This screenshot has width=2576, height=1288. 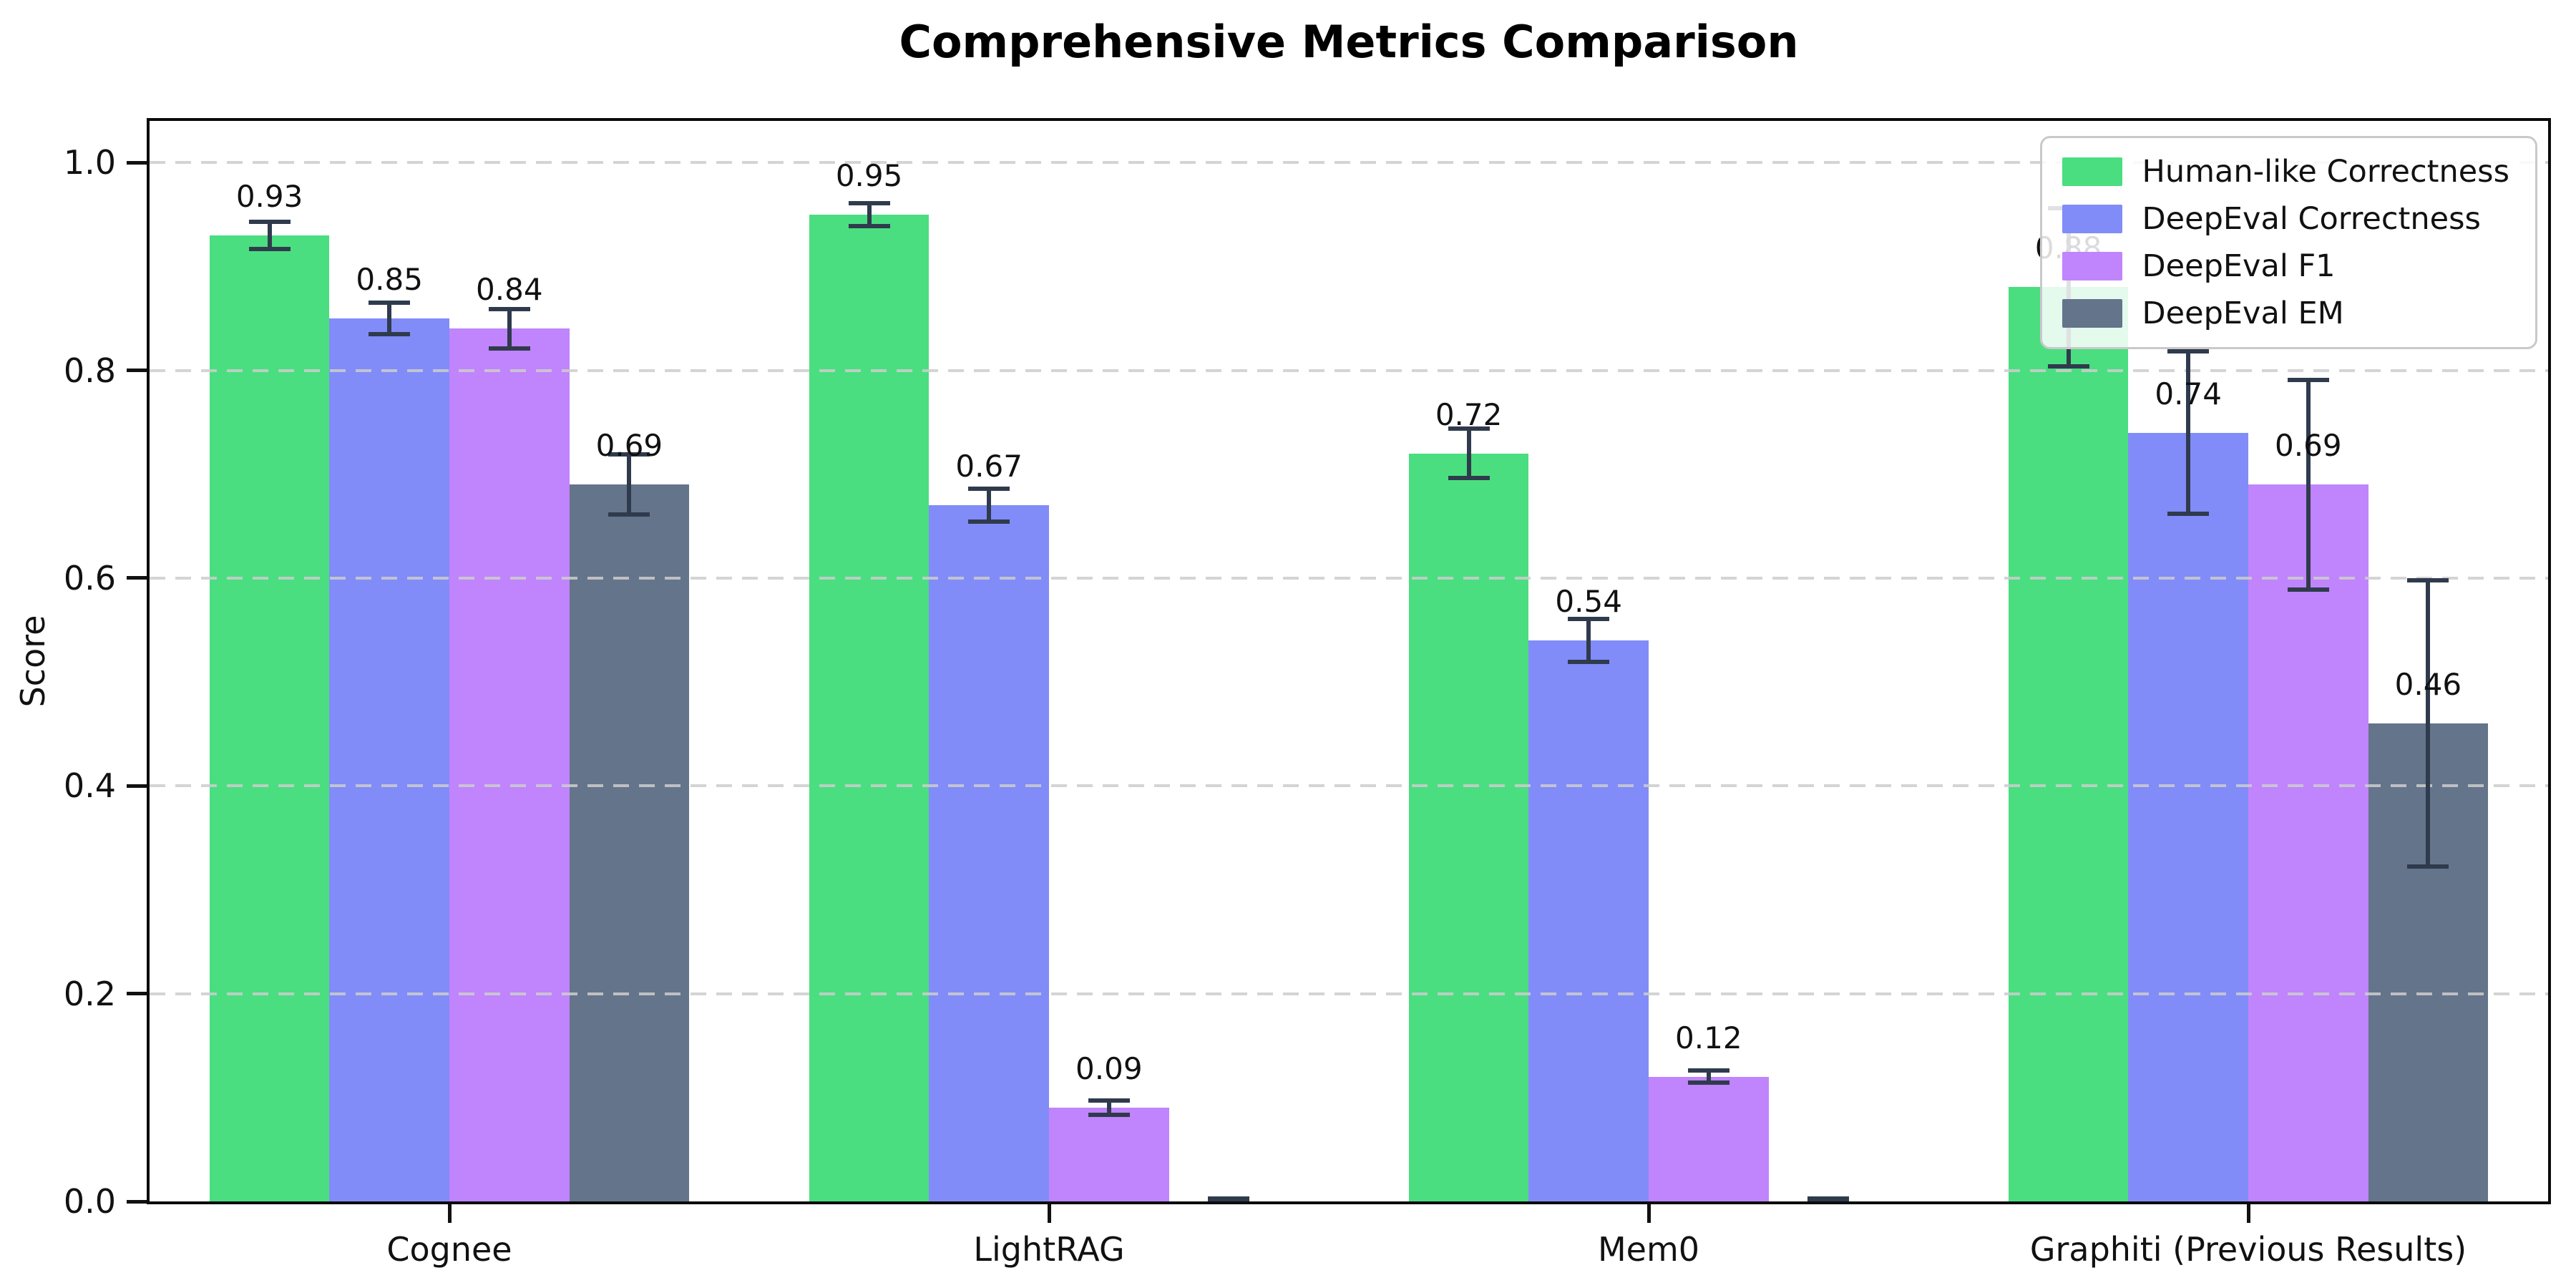 I want to click on legend-item-2: DeepEval F1, so click(x=2285, y=266).